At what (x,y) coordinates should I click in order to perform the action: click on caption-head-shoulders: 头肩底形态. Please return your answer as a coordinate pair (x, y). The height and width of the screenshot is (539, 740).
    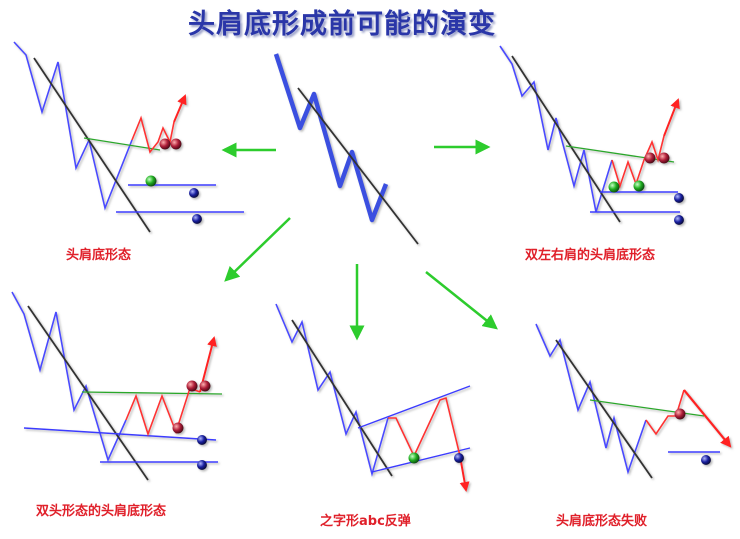
    Looking at the image, I should click on (99, 255).